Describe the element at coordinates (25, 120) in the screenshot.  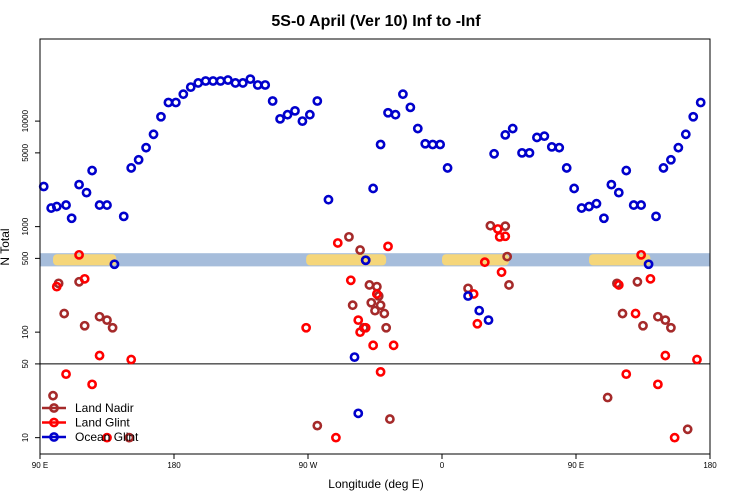
I see `y-tick-label: 10000` at that location.